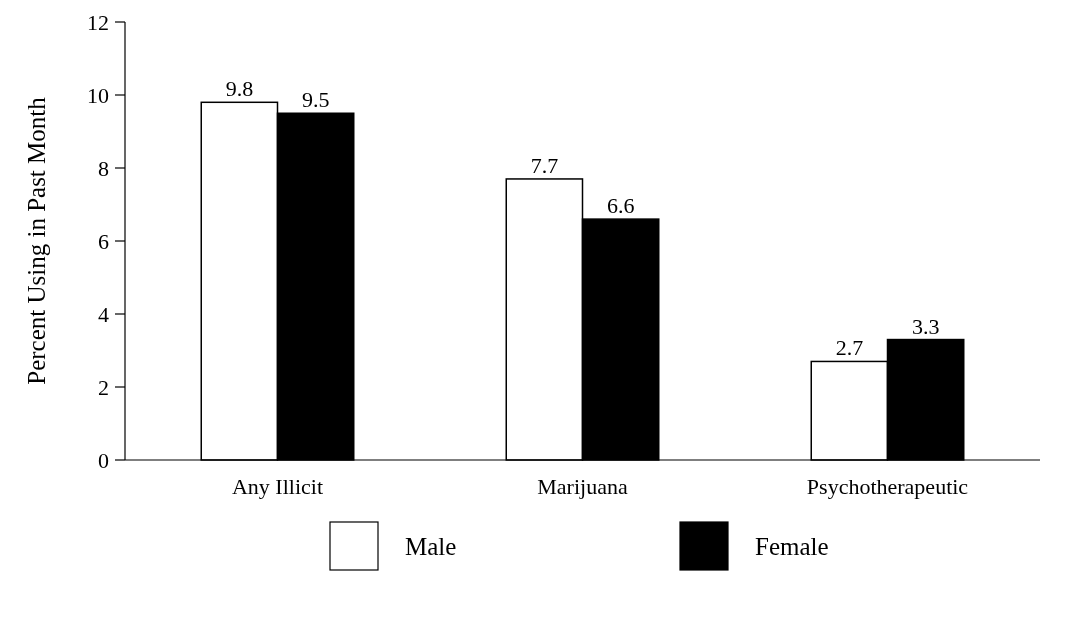 The height and width of the screenshot is (632, 1069). What do you see at coordinates (36, 240) in the screenshot?
I see `y-axis-title: Percent Using in Past Month` at bounding box center [36, 240].